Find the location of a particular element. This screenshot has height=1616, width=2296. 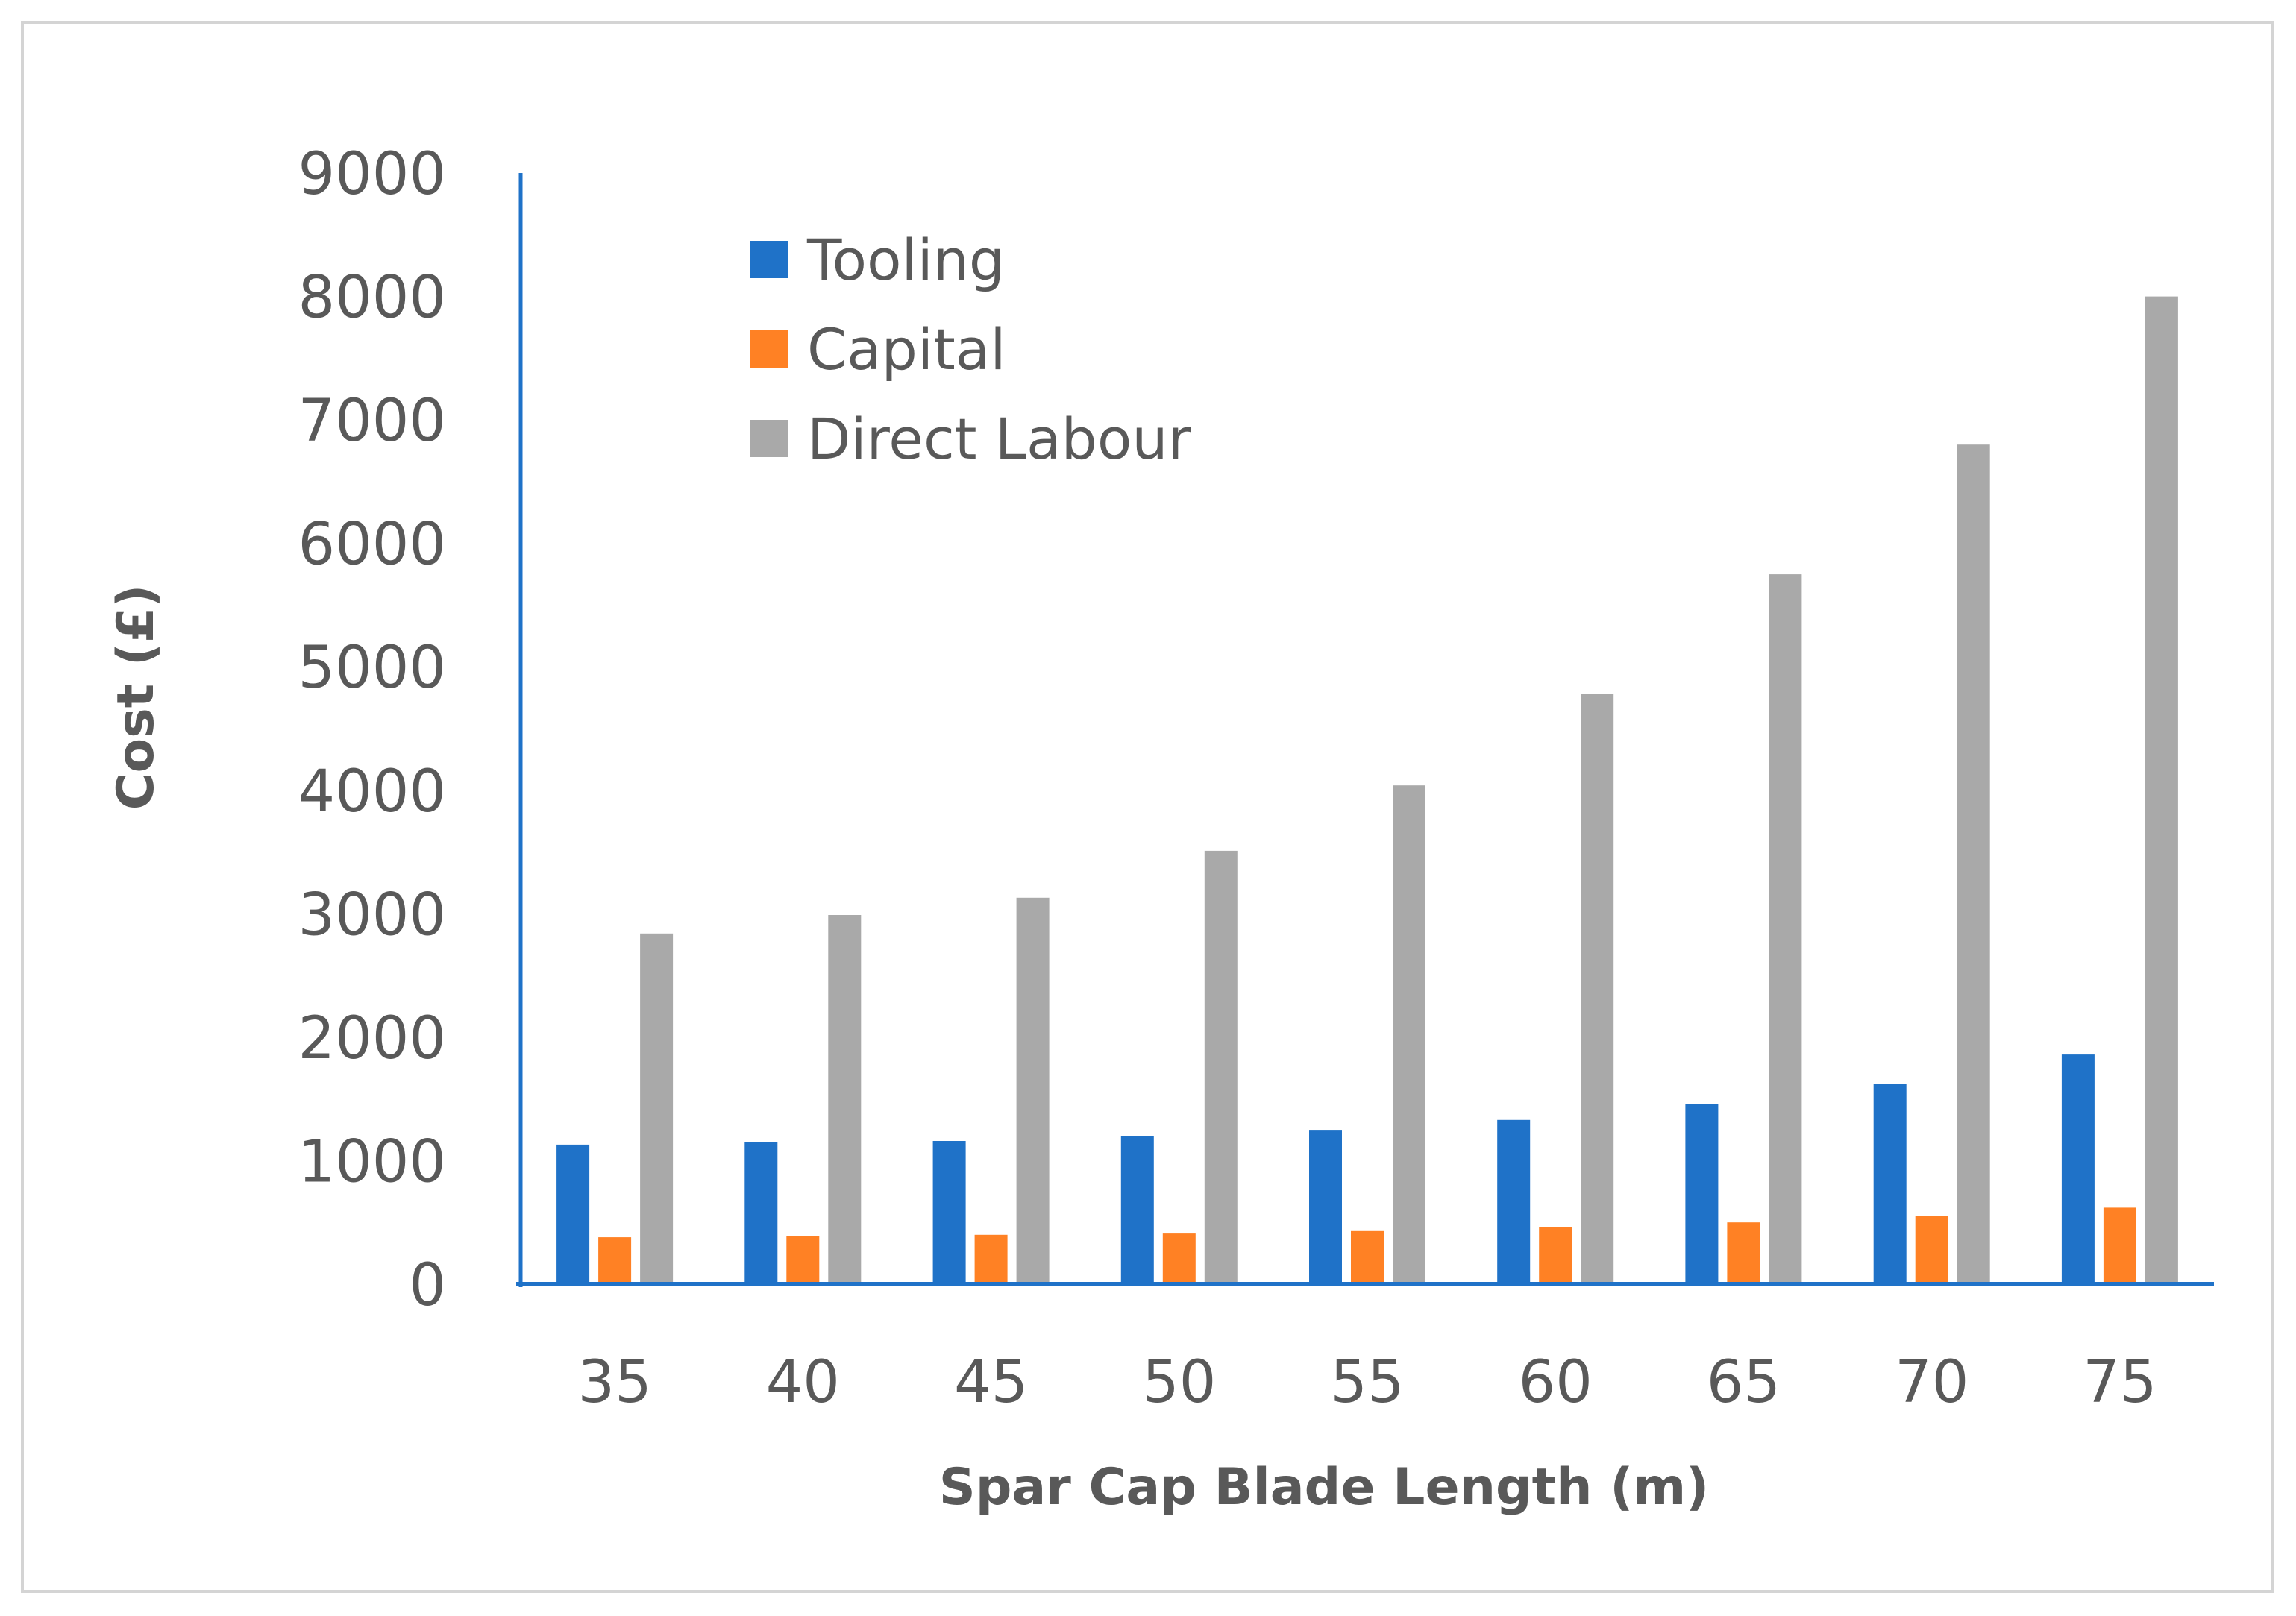

legend-item-capital: Capital is located at coordinates (878, 349).